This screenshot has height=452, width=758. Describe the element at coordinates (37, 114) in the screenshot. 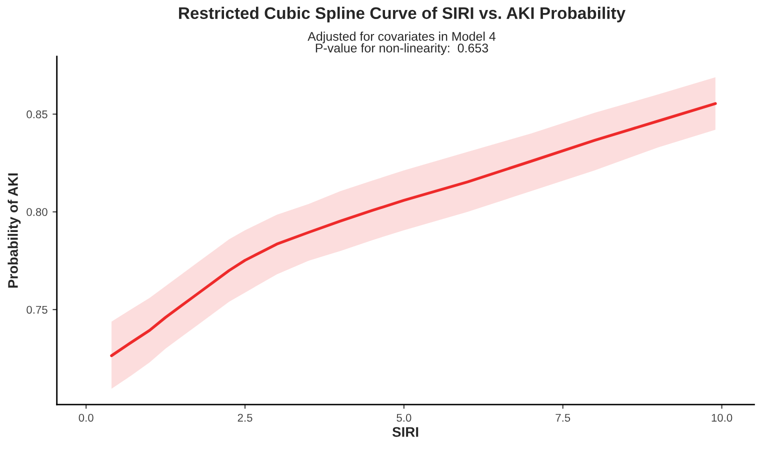

I see `y-tick-label: 0.85` at that location.